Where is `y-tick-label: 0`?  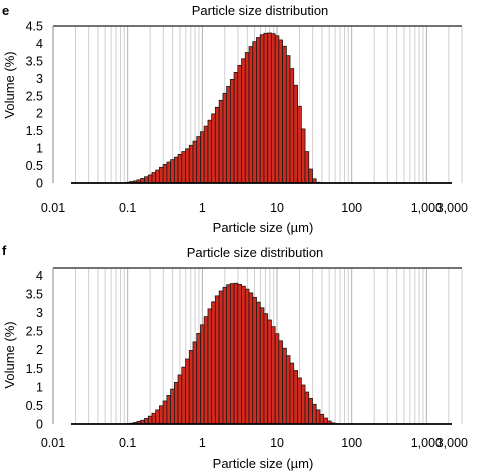
y-tick-label: 0 is located at coordinates (39, 184).